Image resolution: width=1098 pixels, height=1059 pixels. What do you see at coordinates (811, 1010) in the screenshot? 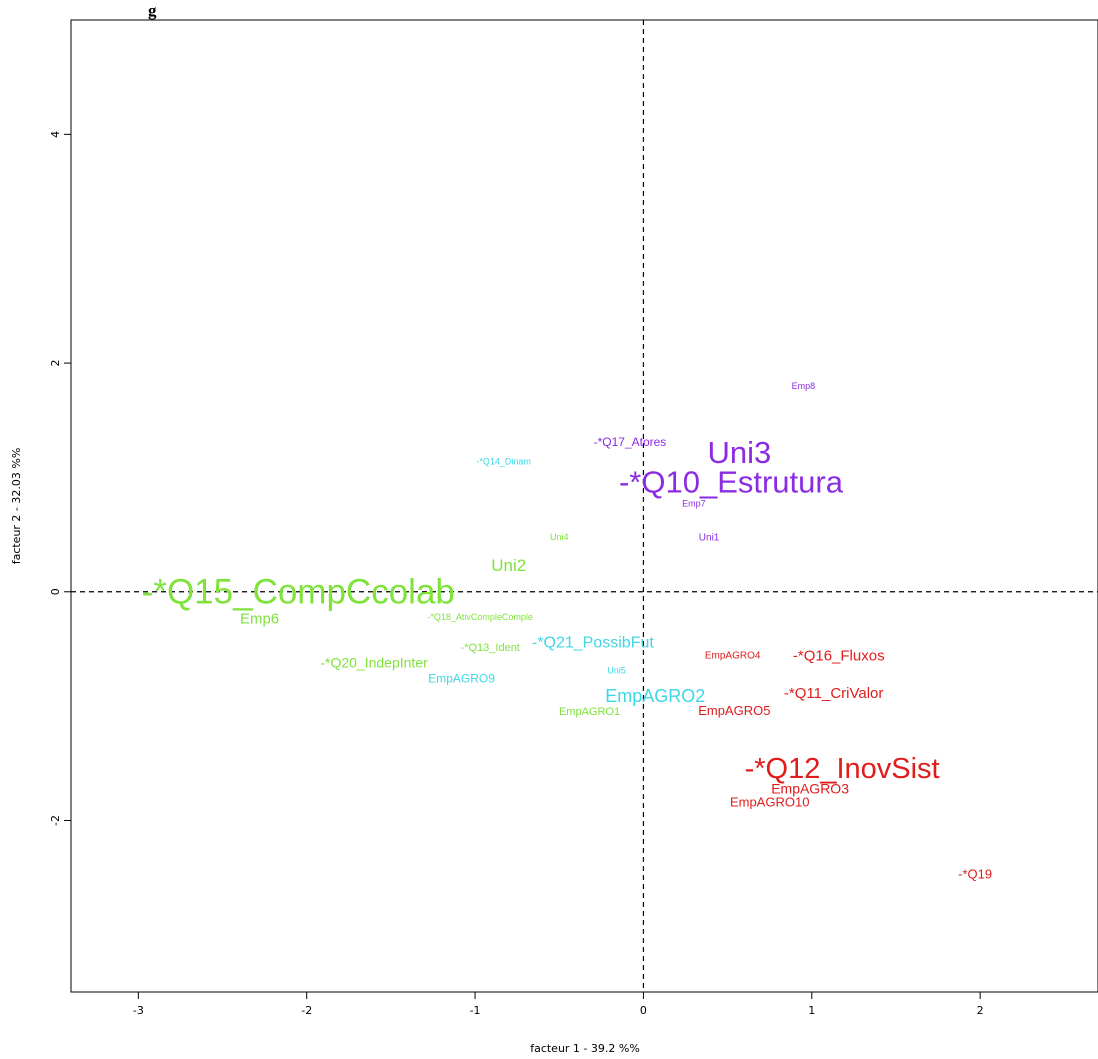
I see `x-tick-label: 1` at bounding box center [811, 1010].